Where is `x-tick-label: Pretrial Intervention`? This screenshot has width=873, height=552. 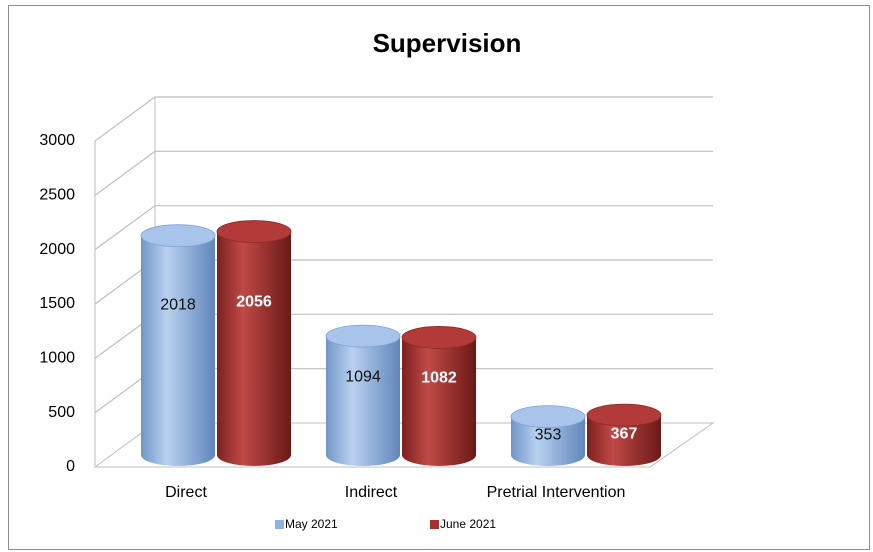
x-tick-label: Pretrial Intervention is located at coordinates (556, 492).